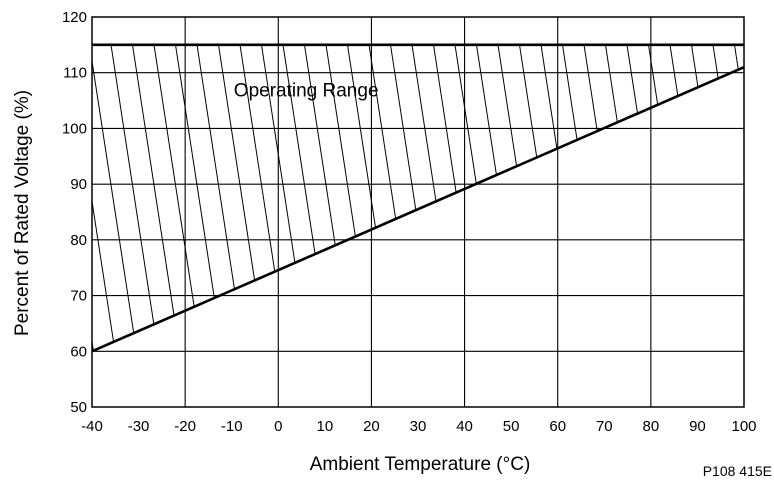  What do you see at coordinates (743, 426) in the screenshot?
I see `x-tick-label: 100` at bounding box center [743, 426].